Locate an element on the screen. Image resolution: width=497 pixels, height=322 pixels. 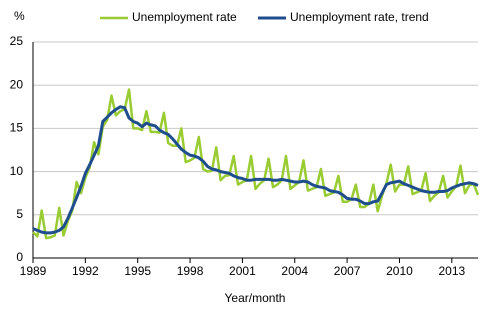
x-tick-label: 2001 is located at coordinates (242, 271).